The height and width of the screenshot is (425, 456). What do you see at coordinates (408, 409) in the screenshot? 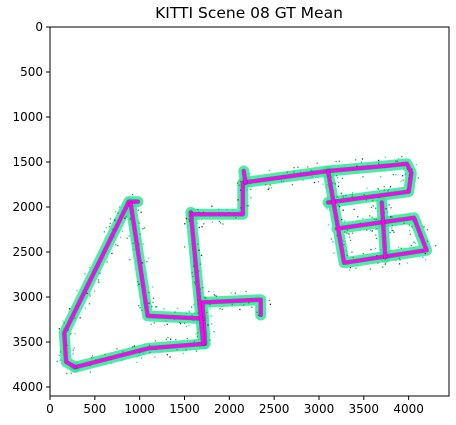
I see `x-tick-label: 4000` at bounding box center [408, 409].